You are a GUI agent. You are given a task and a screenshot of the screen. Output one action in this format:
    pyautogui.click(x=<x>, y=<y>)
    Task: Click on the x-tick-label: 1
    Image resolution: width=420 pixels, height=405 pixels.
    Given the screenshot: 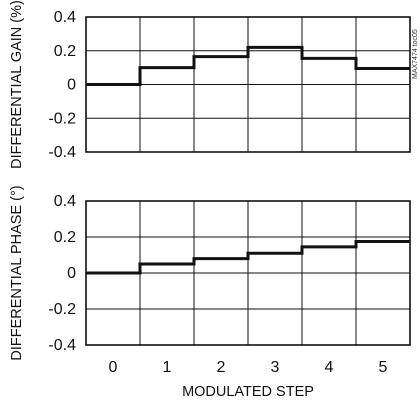 What is the action you would take?
    pyautogui.click(x=167, y=367)
    